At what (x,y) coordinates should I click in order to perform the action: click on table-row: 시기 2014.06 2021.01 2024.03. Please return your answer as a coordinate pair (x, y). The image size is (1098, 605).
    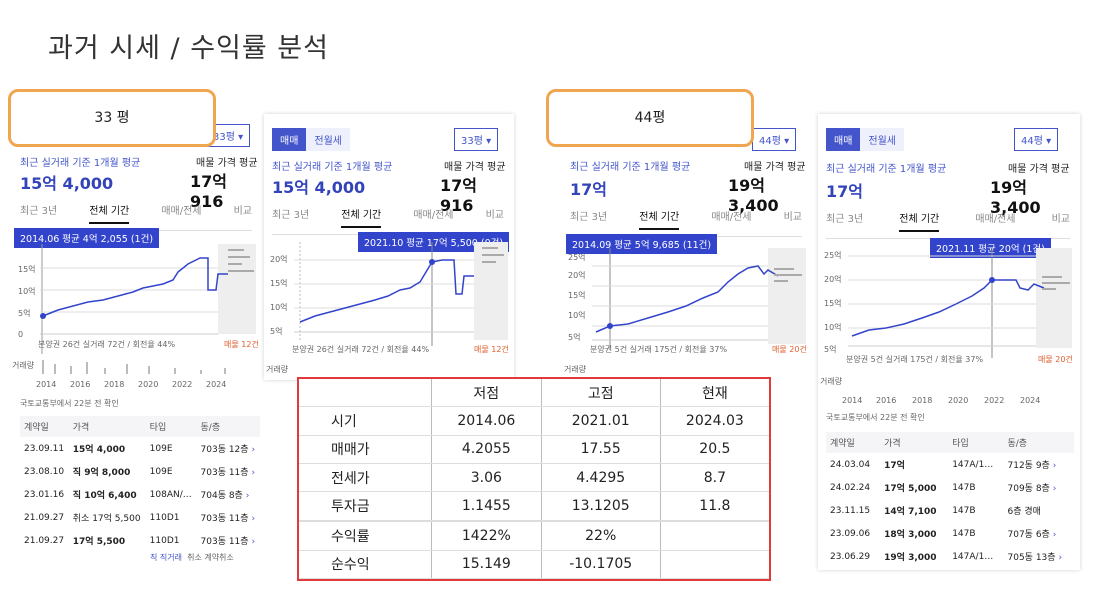
    Looking at the image, I should click on (534, 421).